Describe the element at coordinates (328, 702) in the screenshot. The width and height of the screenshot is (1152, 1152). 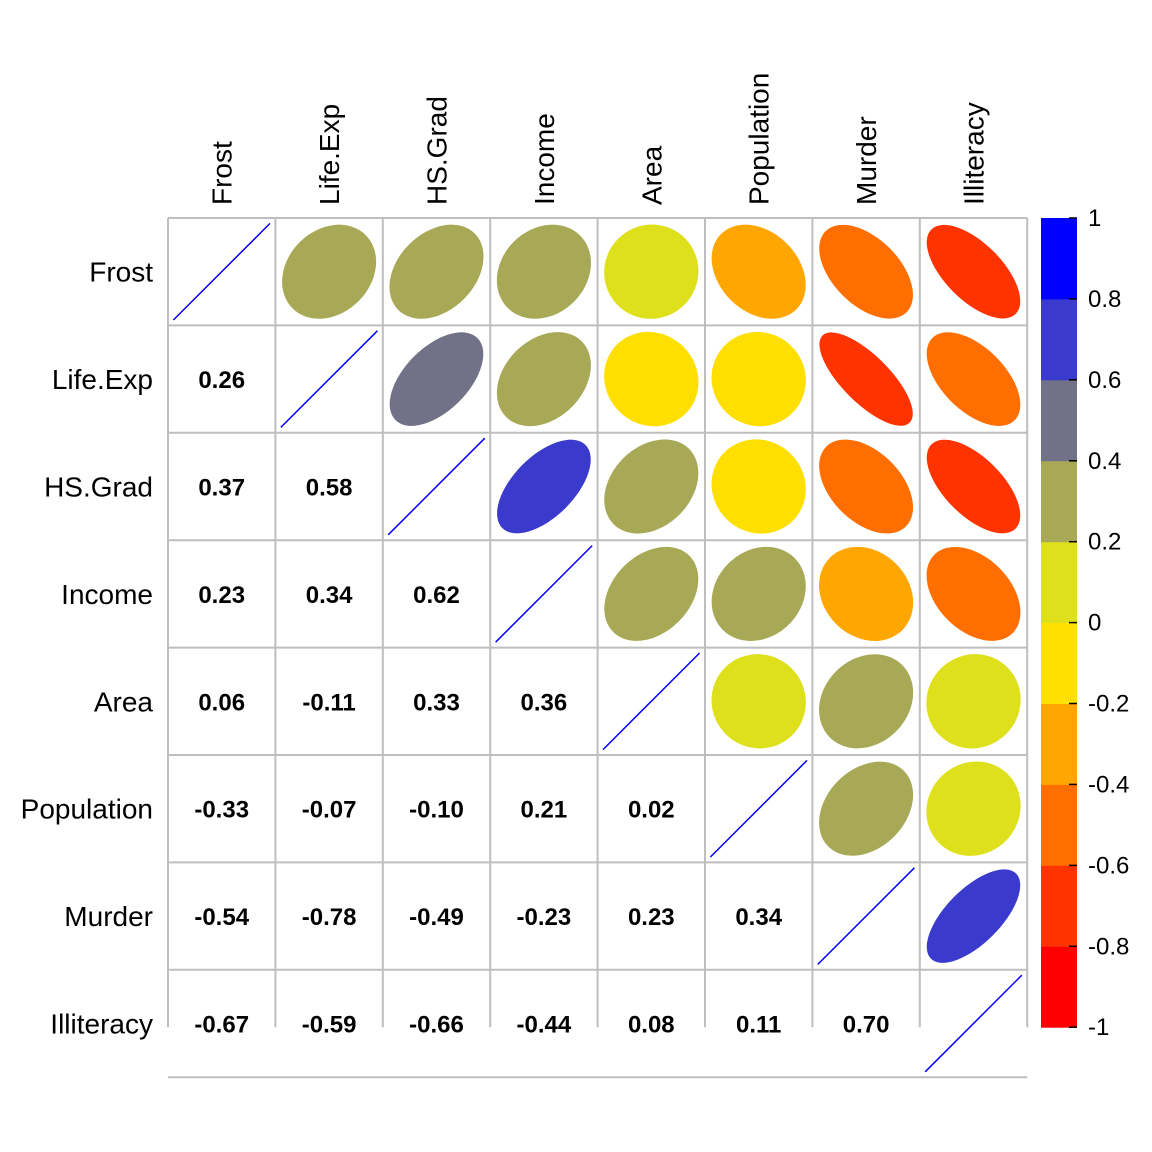
I see `value-label-area-life-exp: -0.11` at that location.